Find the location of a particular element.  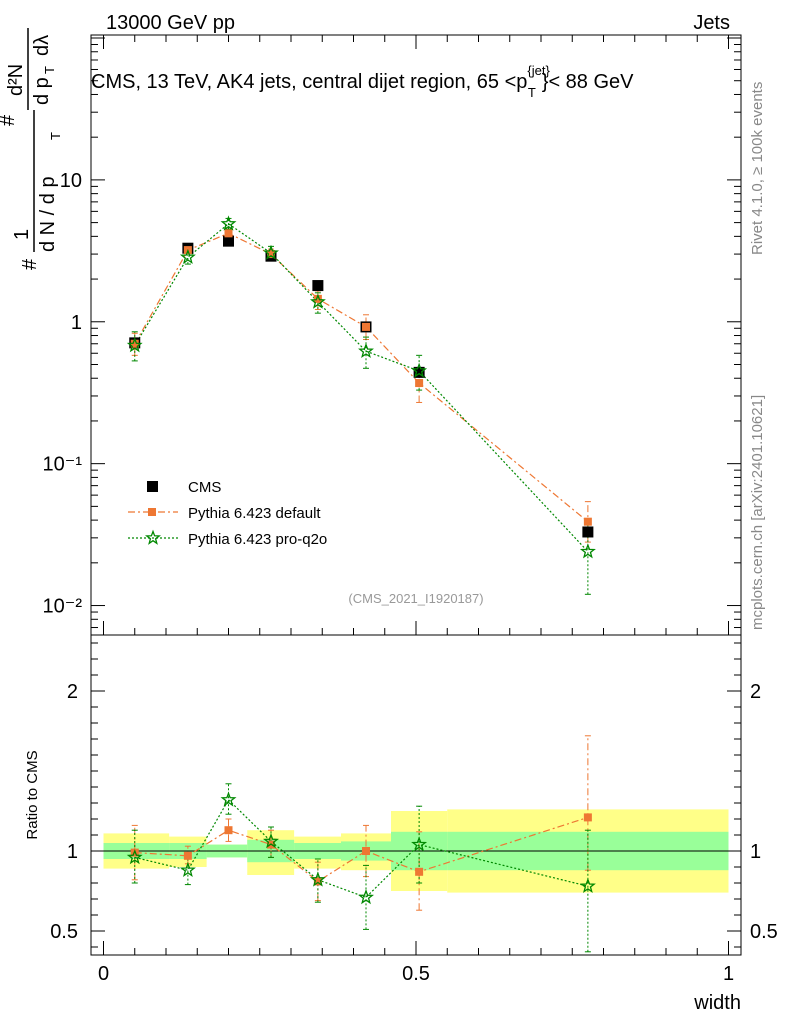

rivet-version-label: Rivet 4.1.0, ≥ 100k events is located at coordinates (757, 168).